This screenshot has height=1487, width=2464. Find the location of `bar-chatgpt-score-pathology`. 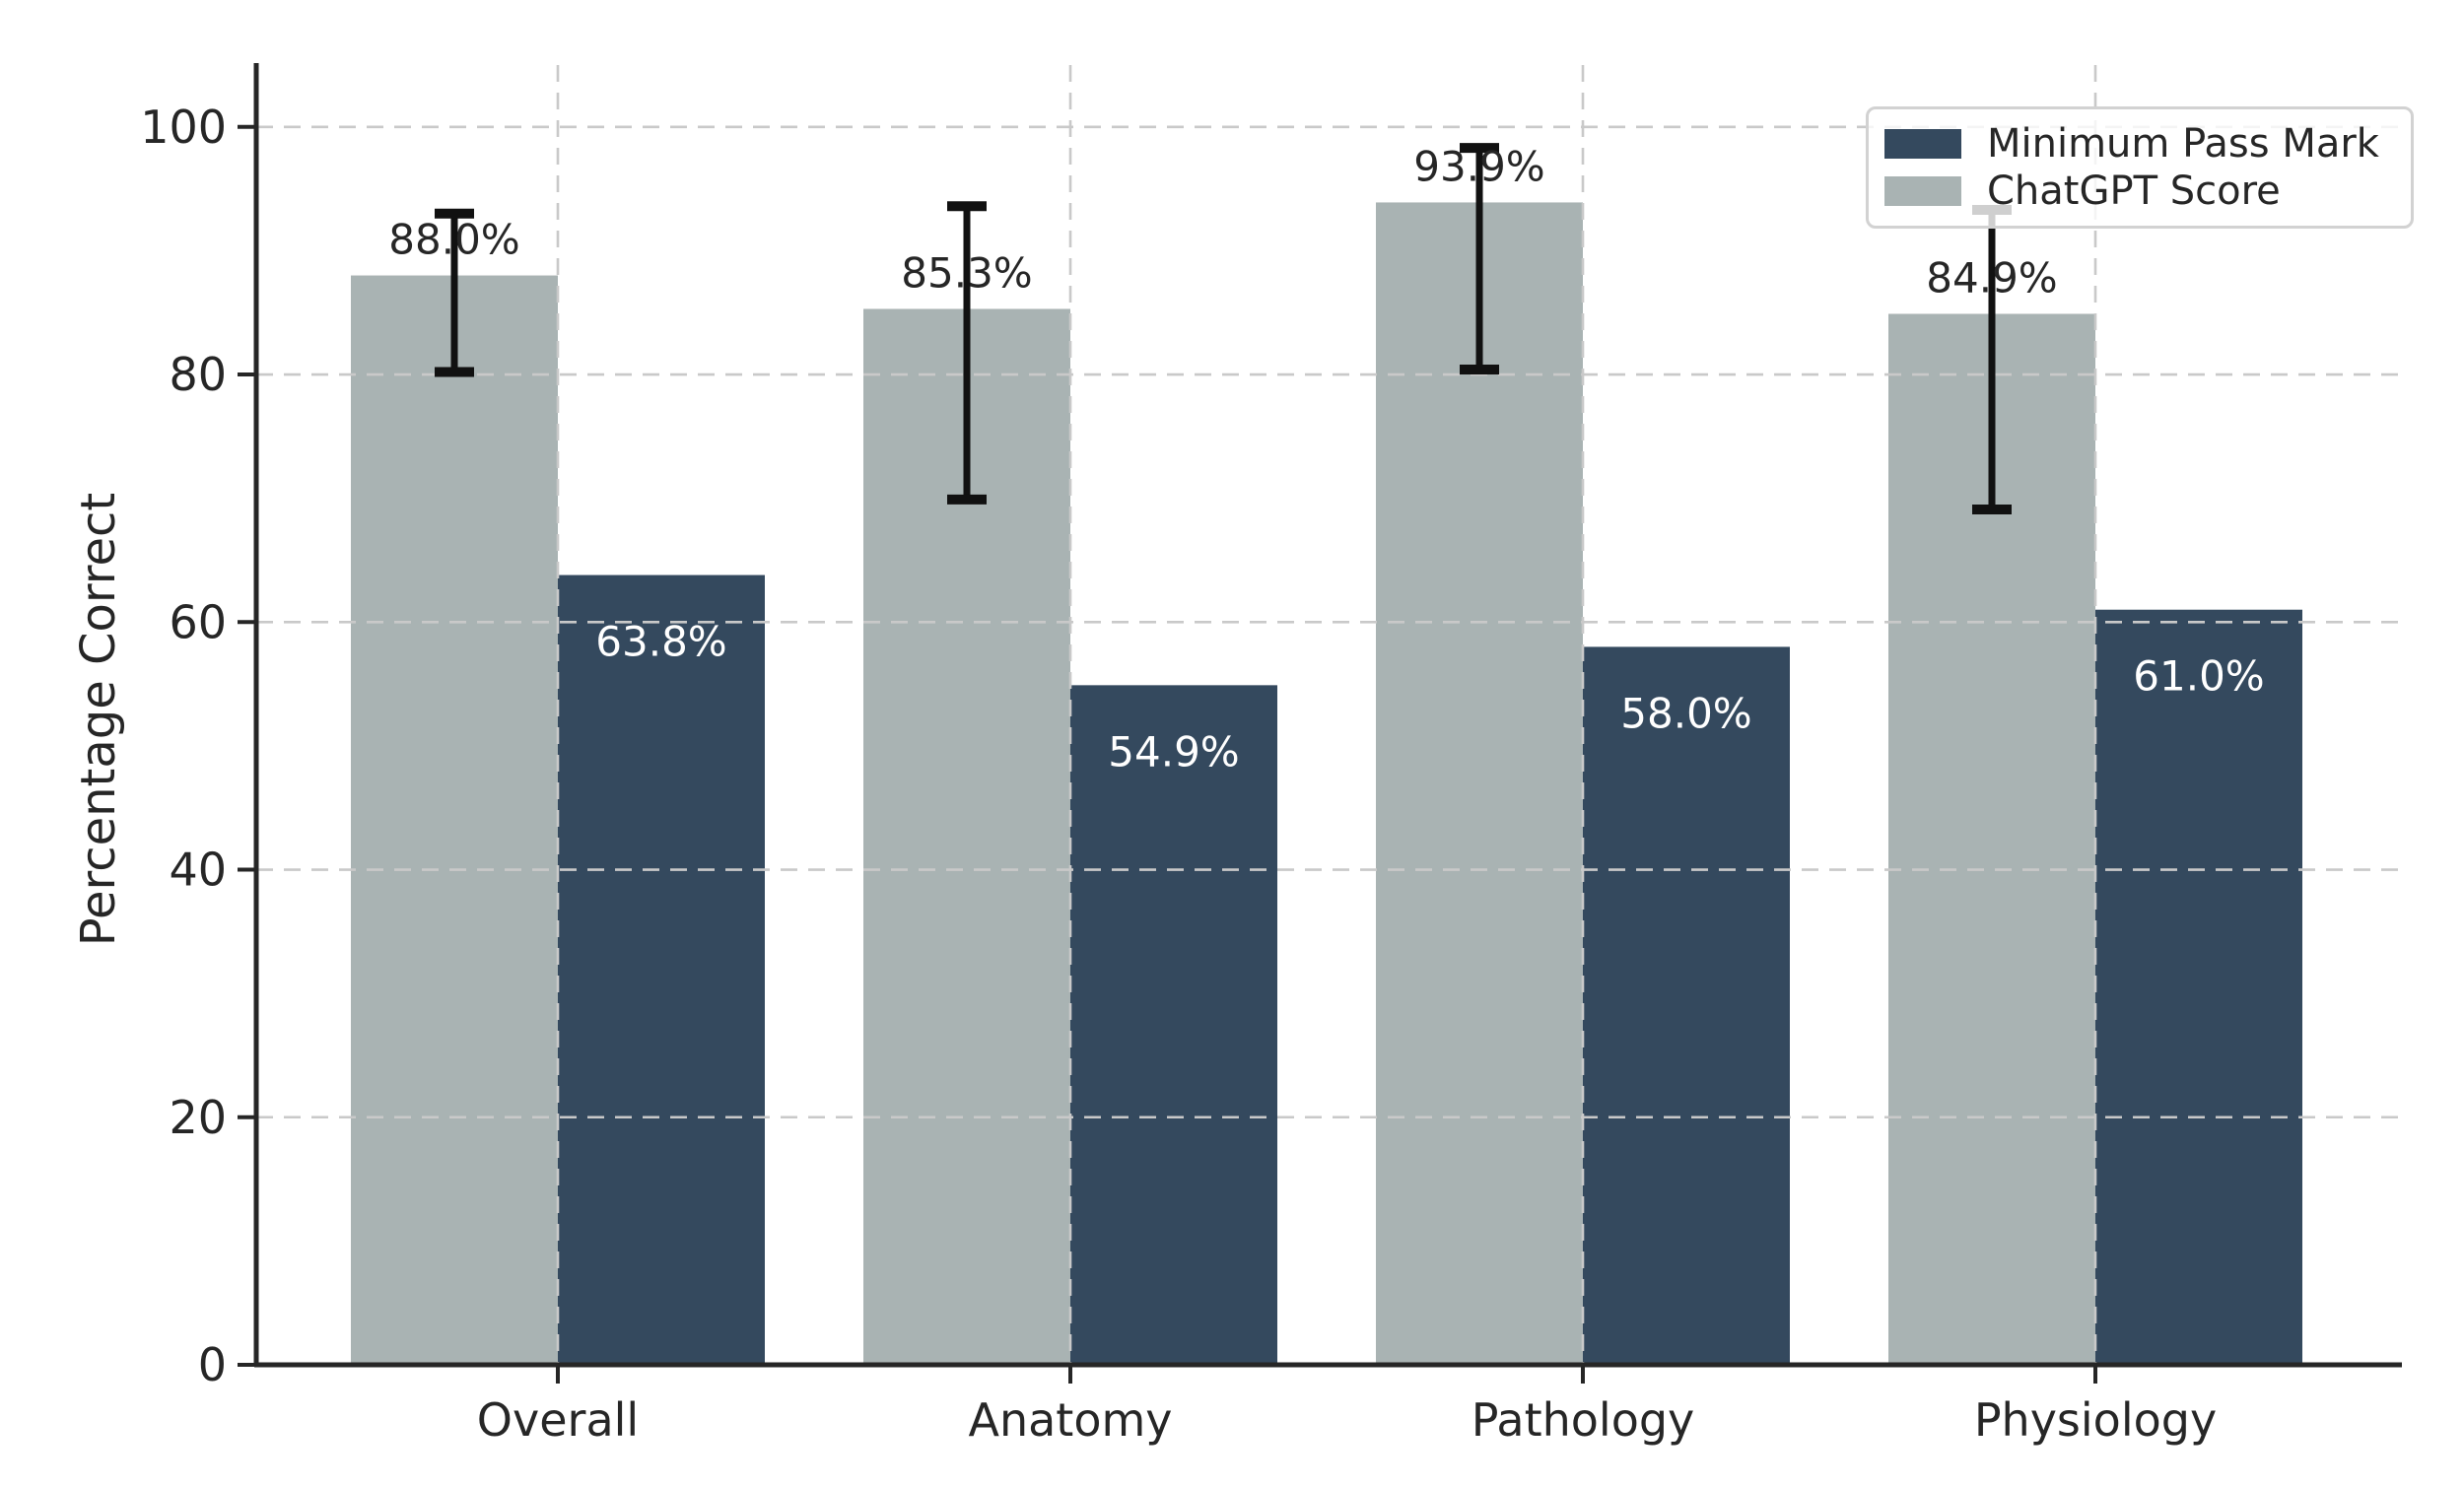

bar-chatgpt-score-pathology is located at coordinates (1479, 784).